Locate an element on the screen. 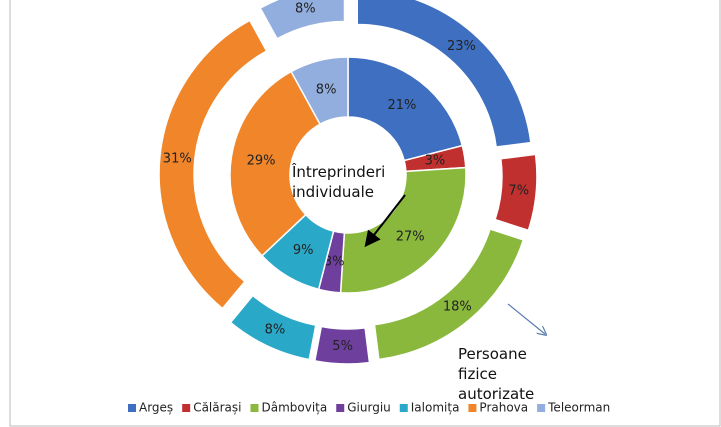 The height and width of the screenshot is (427, 721). data-label: 5% is located at coordinates (342, 346).